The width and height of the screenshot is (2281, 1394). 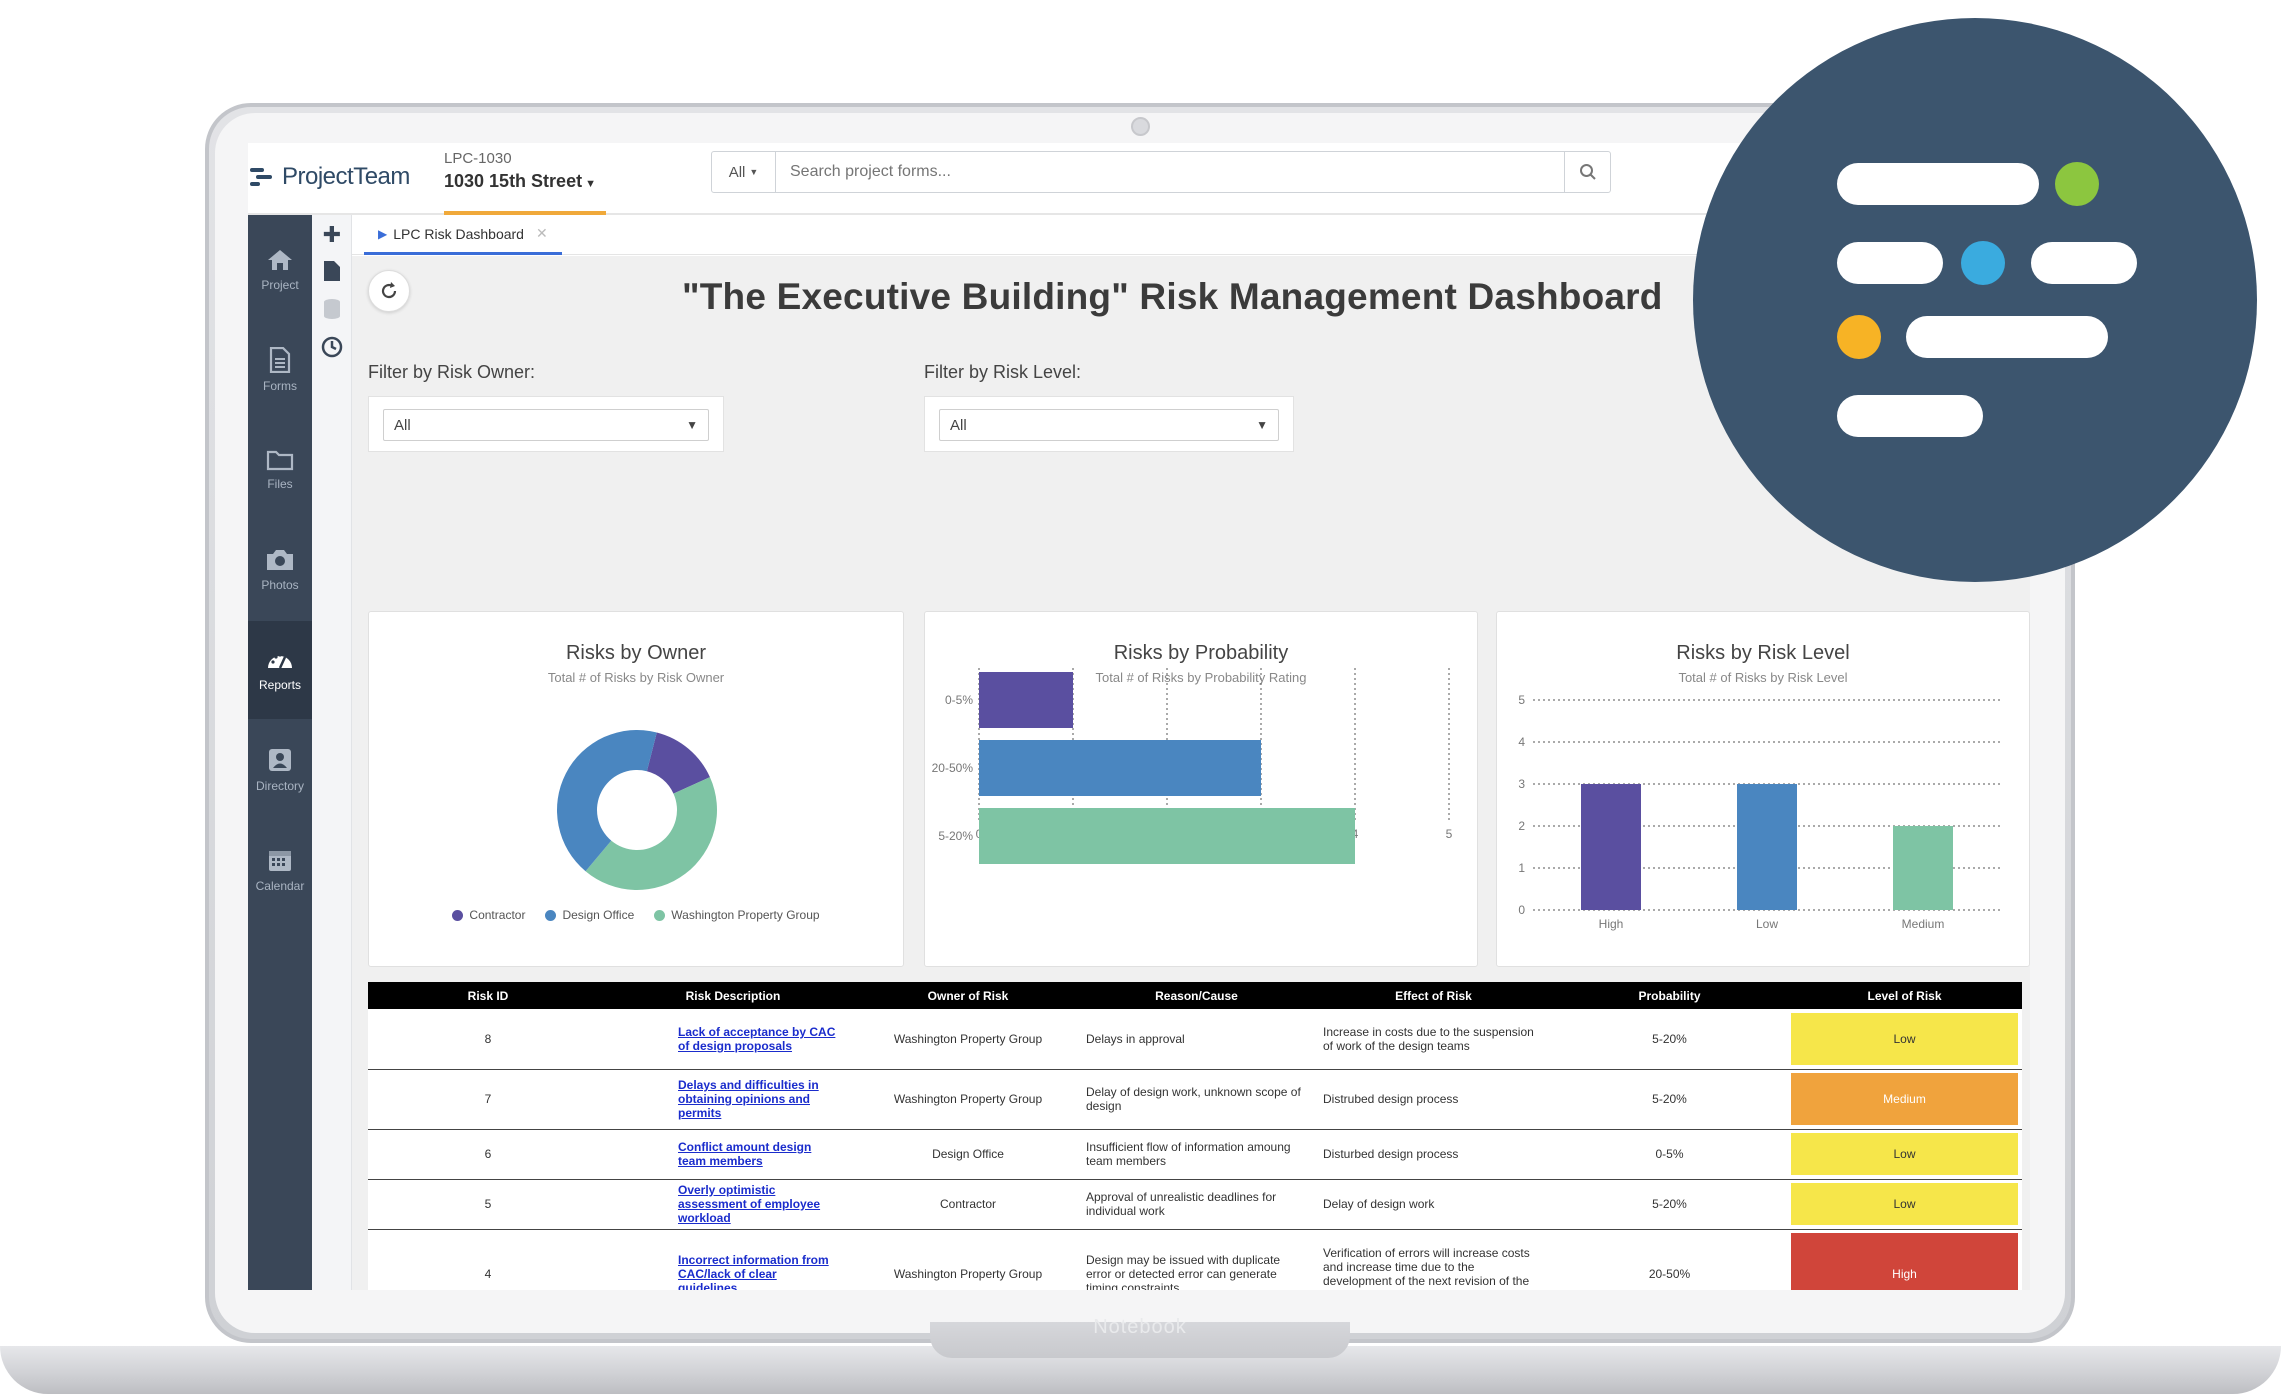 I want to click on search-button, so click(x=1587, y=172).